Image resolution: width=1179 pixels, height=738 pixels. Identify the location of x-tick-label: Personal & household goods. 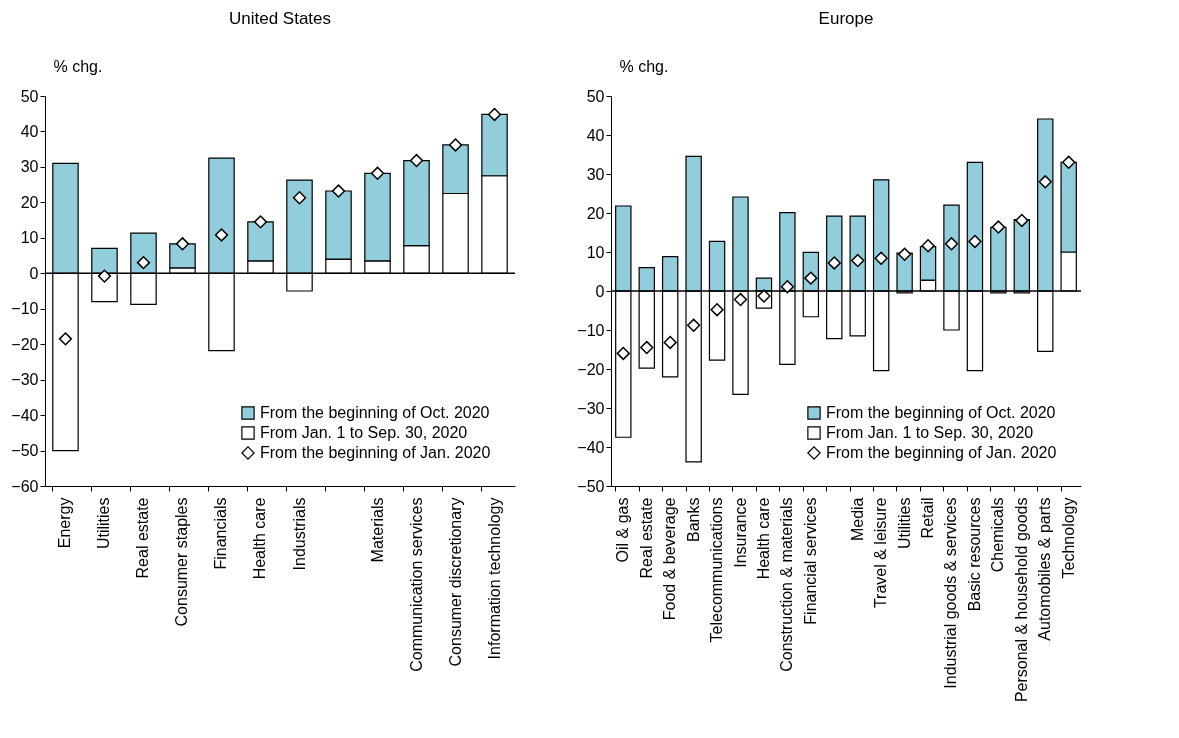
(1021, 600).